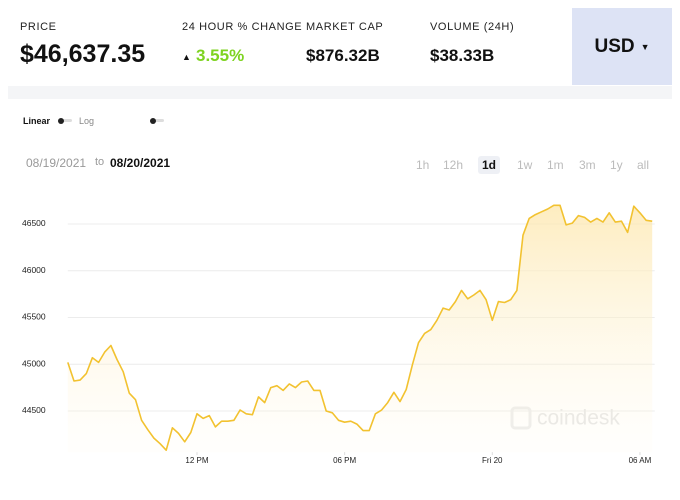 Image resolution: width=680 pixels, height=500 pixels. Describe the element at coordinates (643, 165) in the screenshot. I see `time-range-button: all` at that location.